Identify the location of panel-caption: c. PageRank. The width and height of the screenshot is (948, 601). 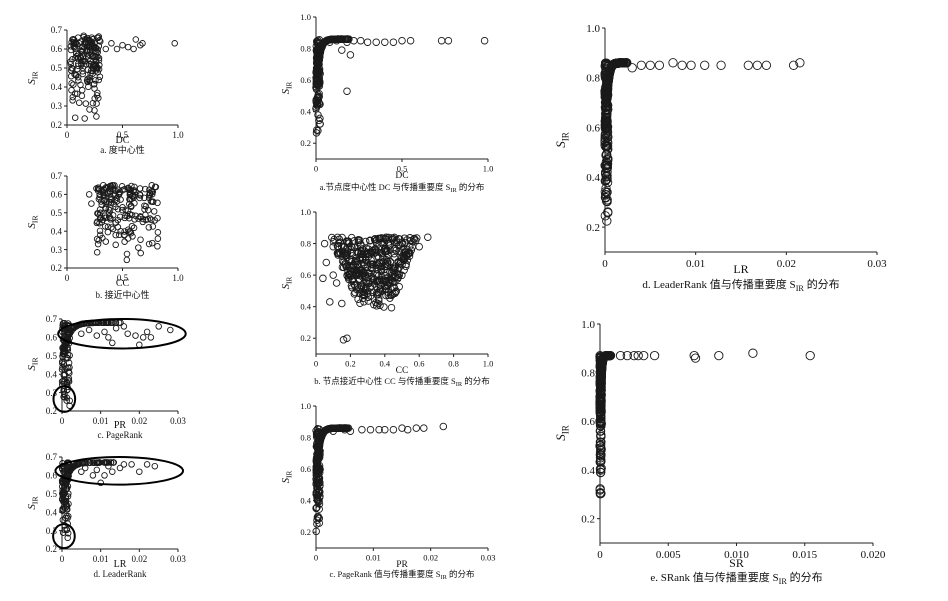
(120, 435).